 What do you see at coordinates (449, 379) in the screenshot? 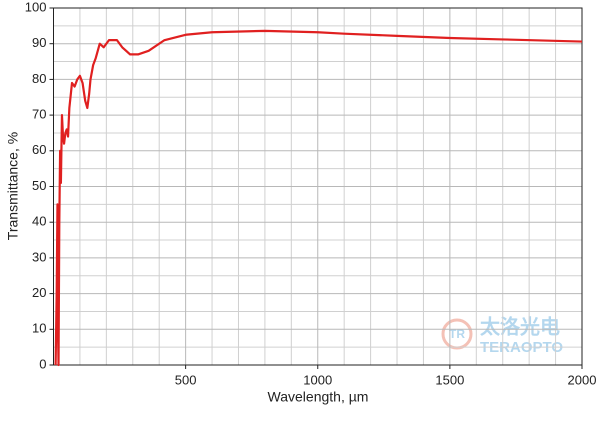
I see `x-tick-label: 1500` at bounding box center [449, 379].